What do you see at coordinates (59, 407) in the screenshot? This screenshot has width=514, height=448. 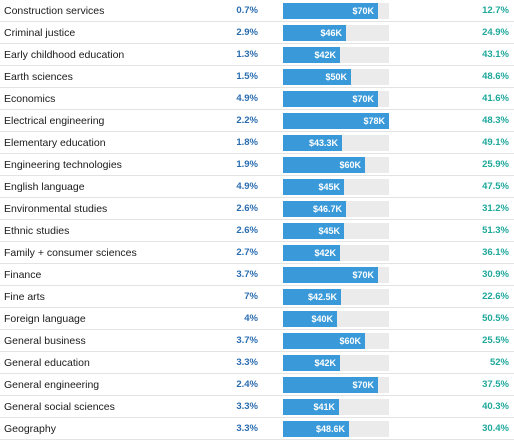 I see `major-name: General social sciences` at bounding box center [59, 407].